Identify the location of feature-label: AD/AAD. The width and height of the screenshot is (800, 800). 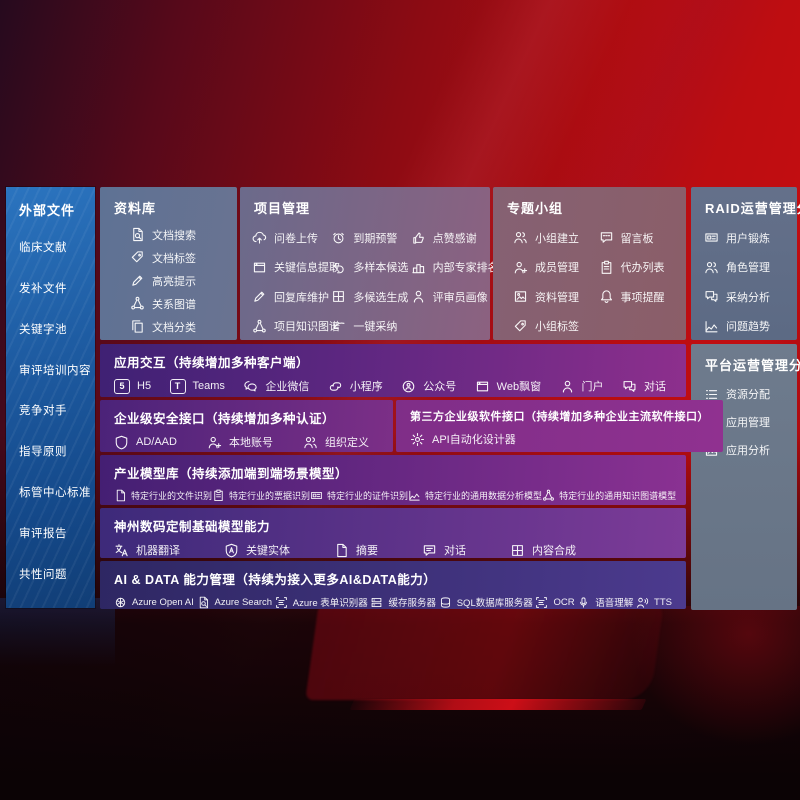
(156, 442).